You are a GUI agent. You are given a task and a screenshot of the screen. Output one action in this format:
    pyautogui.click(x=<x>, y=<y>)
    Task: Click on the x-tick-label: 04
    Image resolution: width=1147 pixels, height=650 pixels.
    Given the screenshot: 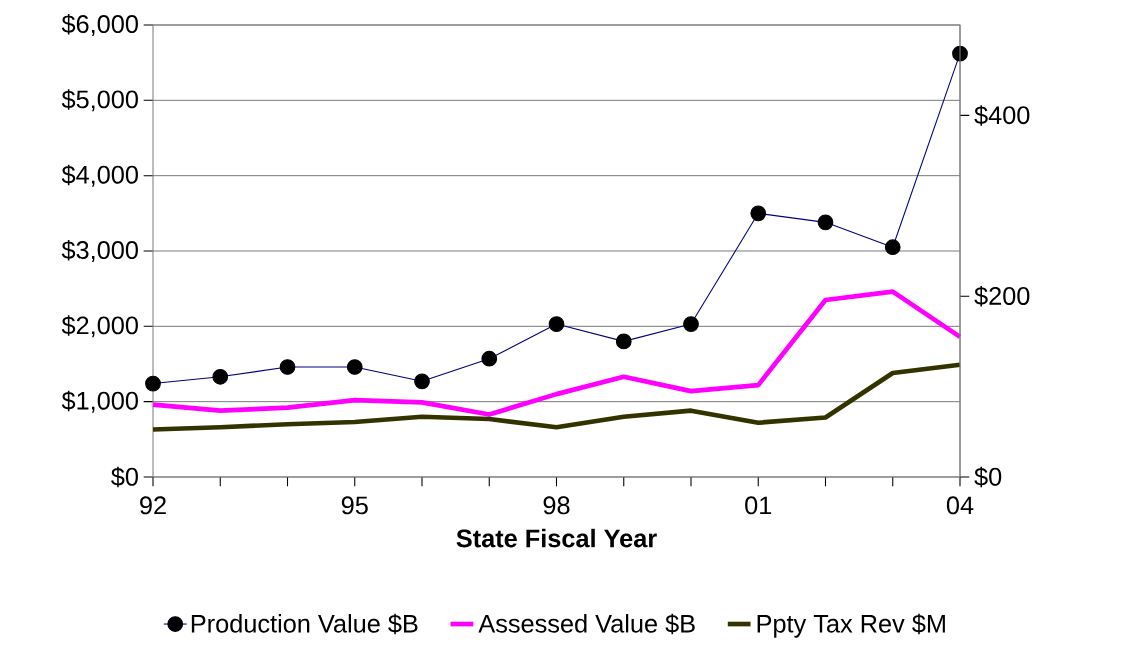 What is the action you would take?
    pyautogui.click(x=960, y=505)
    